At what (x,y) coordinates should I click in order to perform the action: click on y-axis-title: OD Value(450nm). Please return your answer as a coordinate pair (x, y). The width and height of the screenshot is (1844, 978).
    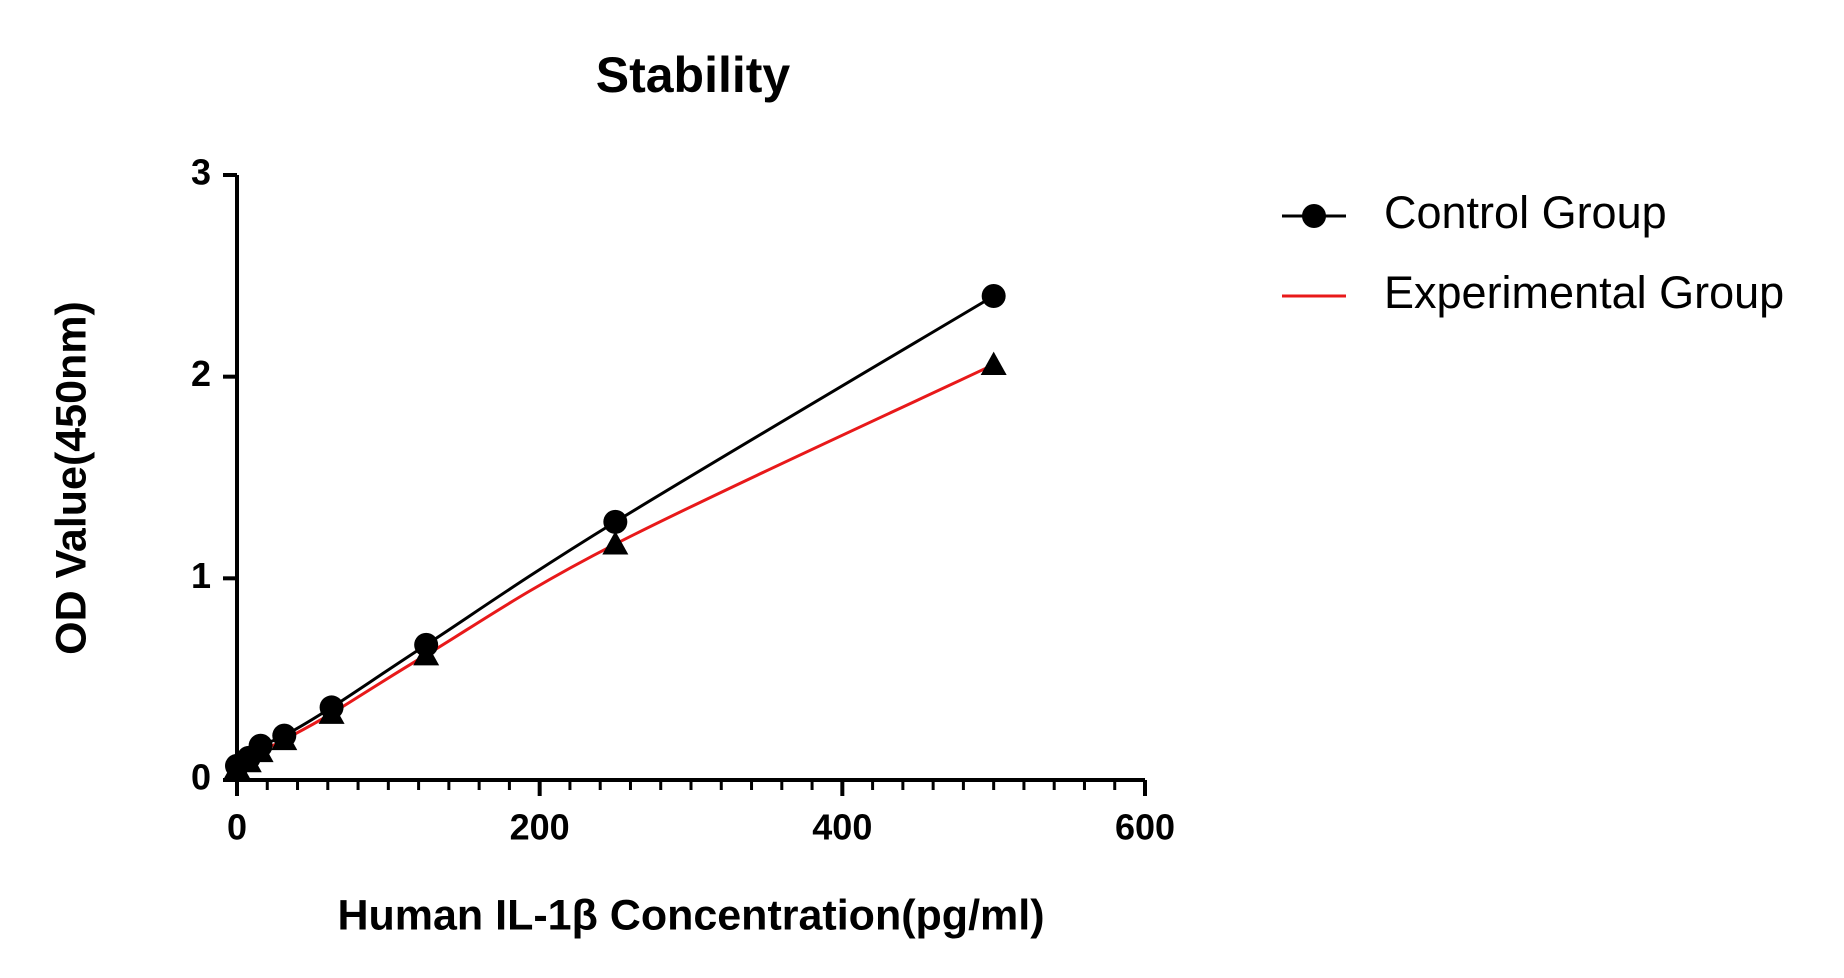
    Looking at the image, I should click on (71, 478).